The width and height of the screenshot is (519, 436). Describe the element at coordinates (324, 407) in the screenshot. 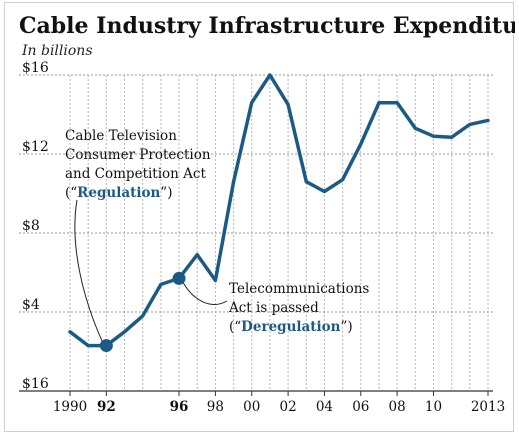

I see `x-tick-label: 04` at that location.